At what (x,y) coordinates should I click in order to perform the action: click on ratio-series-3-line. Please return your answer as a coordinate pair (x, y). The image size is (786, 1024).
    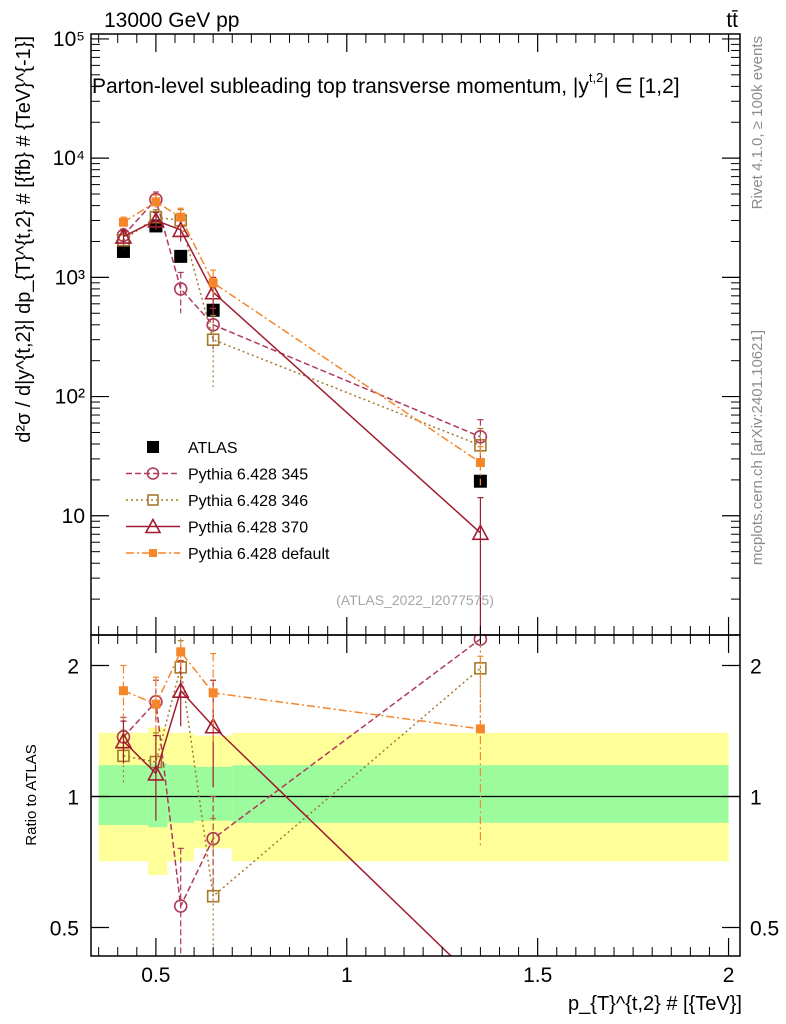
    Looking at the image, I should click on (302, 690).